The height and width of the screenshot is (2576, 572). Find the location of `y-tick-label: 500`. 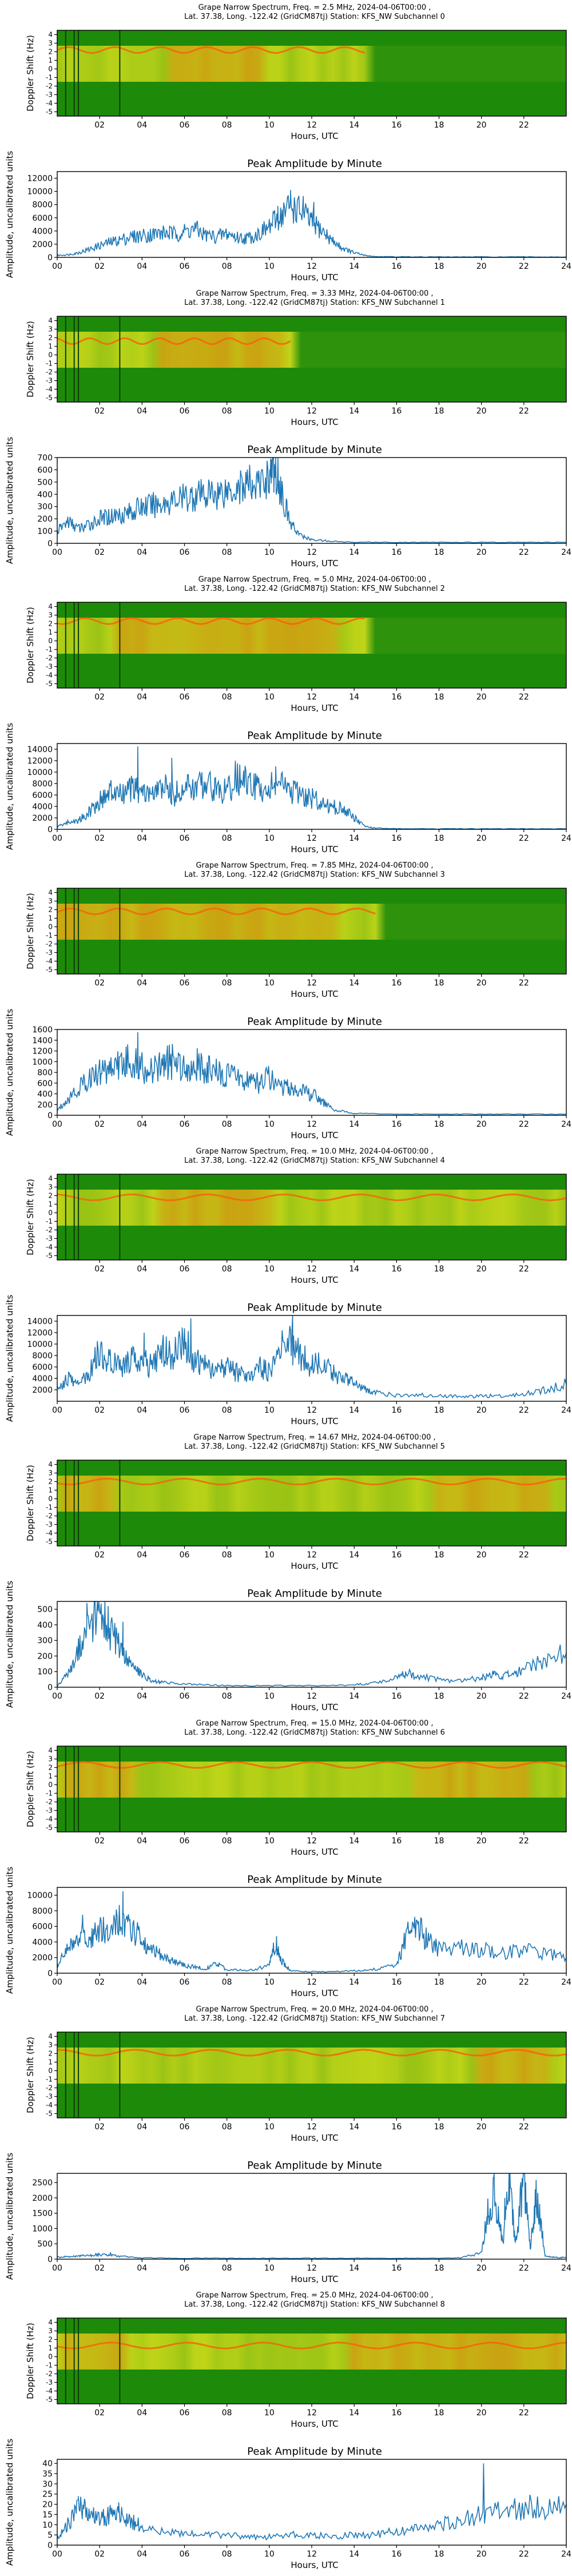

y-tick-label: 500 is located at coordinates (45, 2244).